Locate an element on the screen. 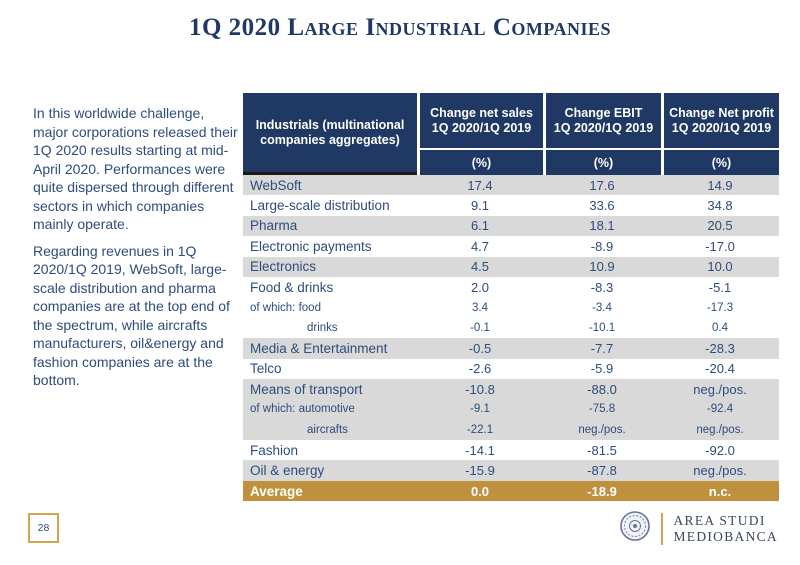 Image resolution: width=800 pixels, height=565 pixels. mediobanca-seal-icon is located at coordinates (635, 528).